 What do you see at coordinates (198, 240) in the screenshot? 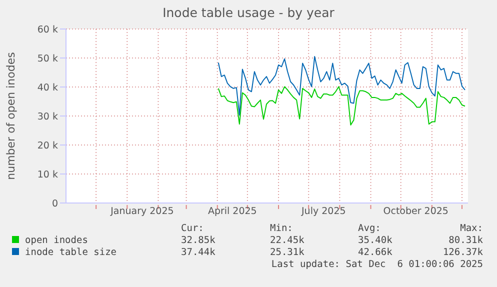
I see `text: 32.85k` at bounding box center [198, 240].